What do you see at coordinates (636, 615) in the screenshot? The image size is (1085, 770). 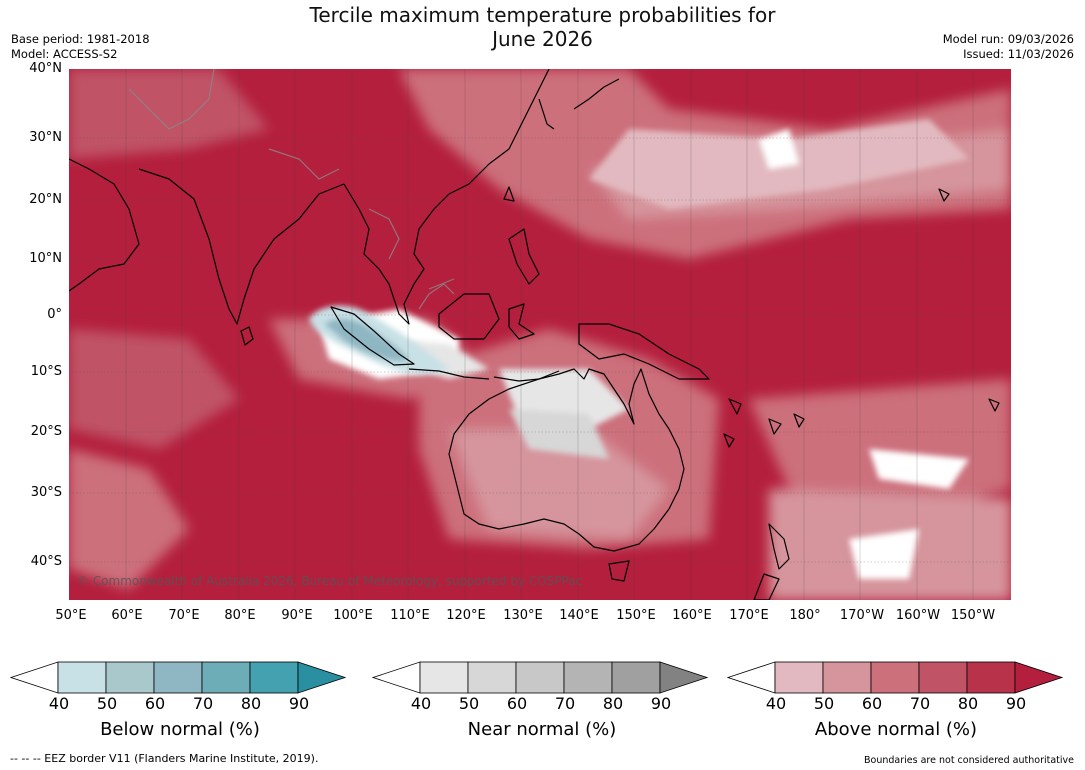 I see `lon-label: 150°E` at bounding box center [636, 615].